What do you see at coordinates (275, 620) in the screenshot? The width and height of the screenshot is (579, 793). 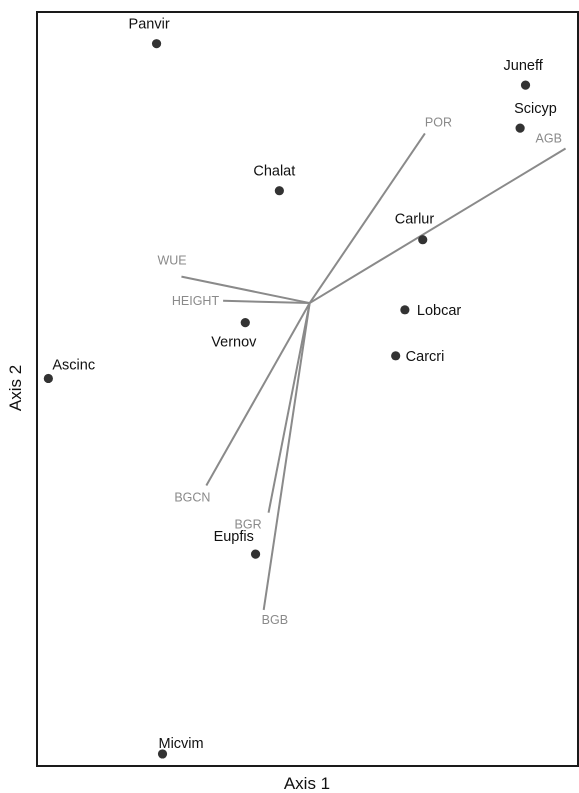 I see `vector-label-bgb: BGB` at bounding box center [275, 620].